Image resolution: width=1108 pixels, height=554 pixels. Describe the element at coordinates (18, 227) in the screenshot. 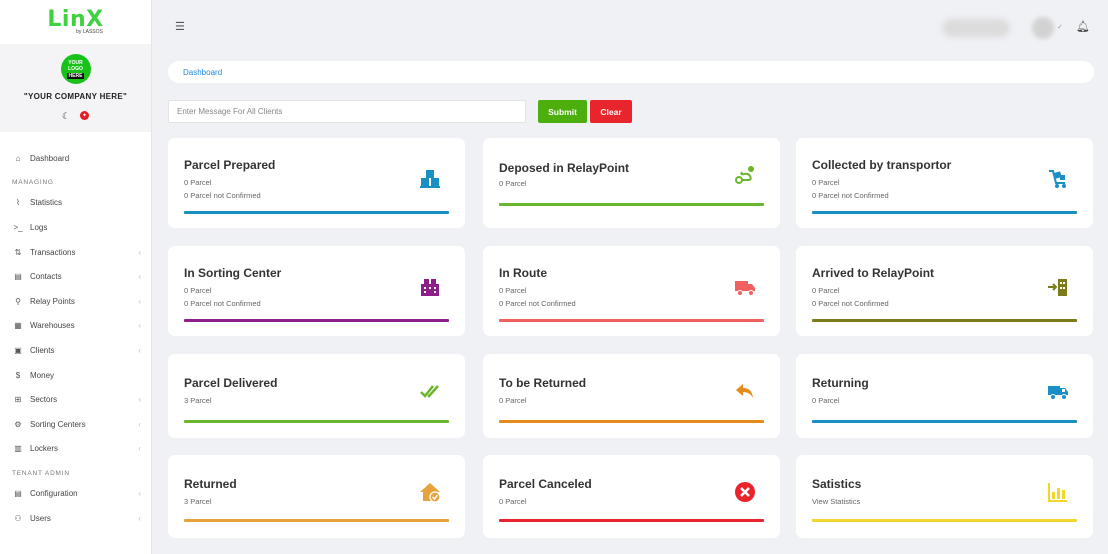

I see `terminal-icon: >_` at that location.